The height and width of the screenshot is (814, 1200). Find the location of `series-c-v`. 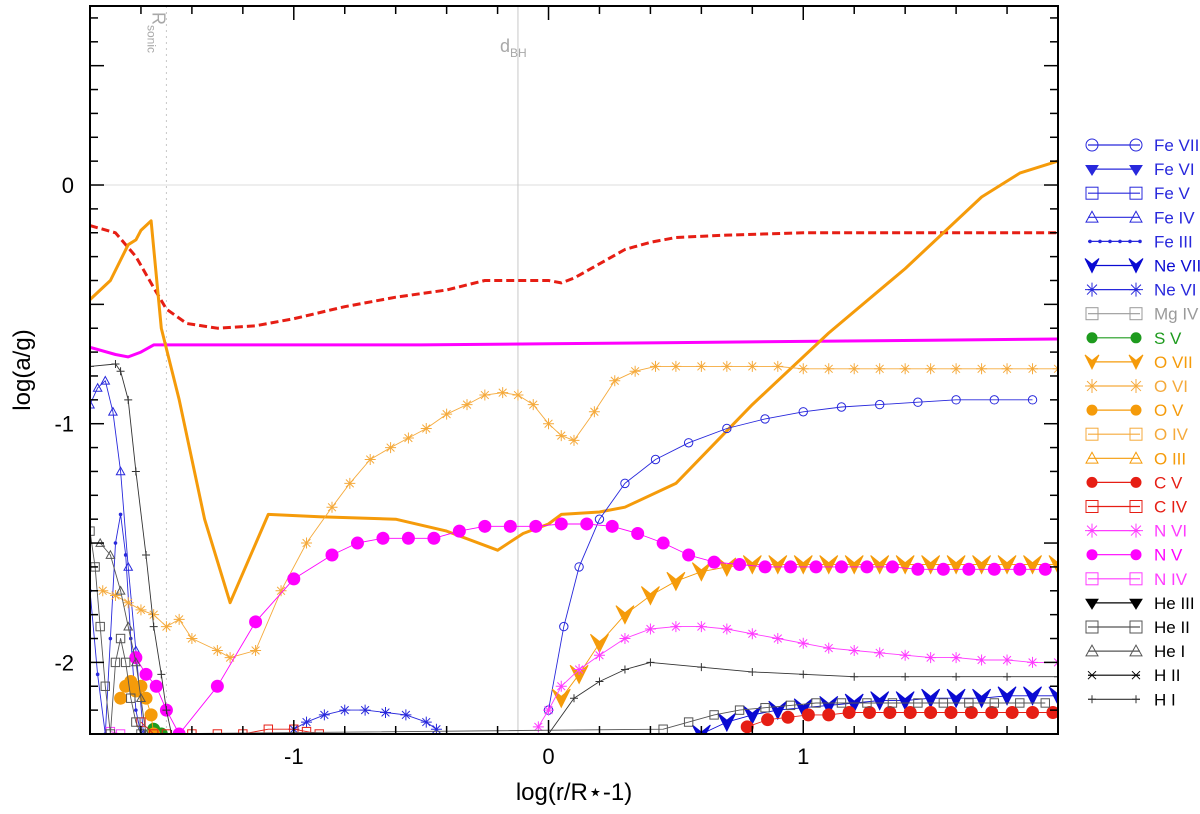

series-c-v is located at coordinates (899, 720).